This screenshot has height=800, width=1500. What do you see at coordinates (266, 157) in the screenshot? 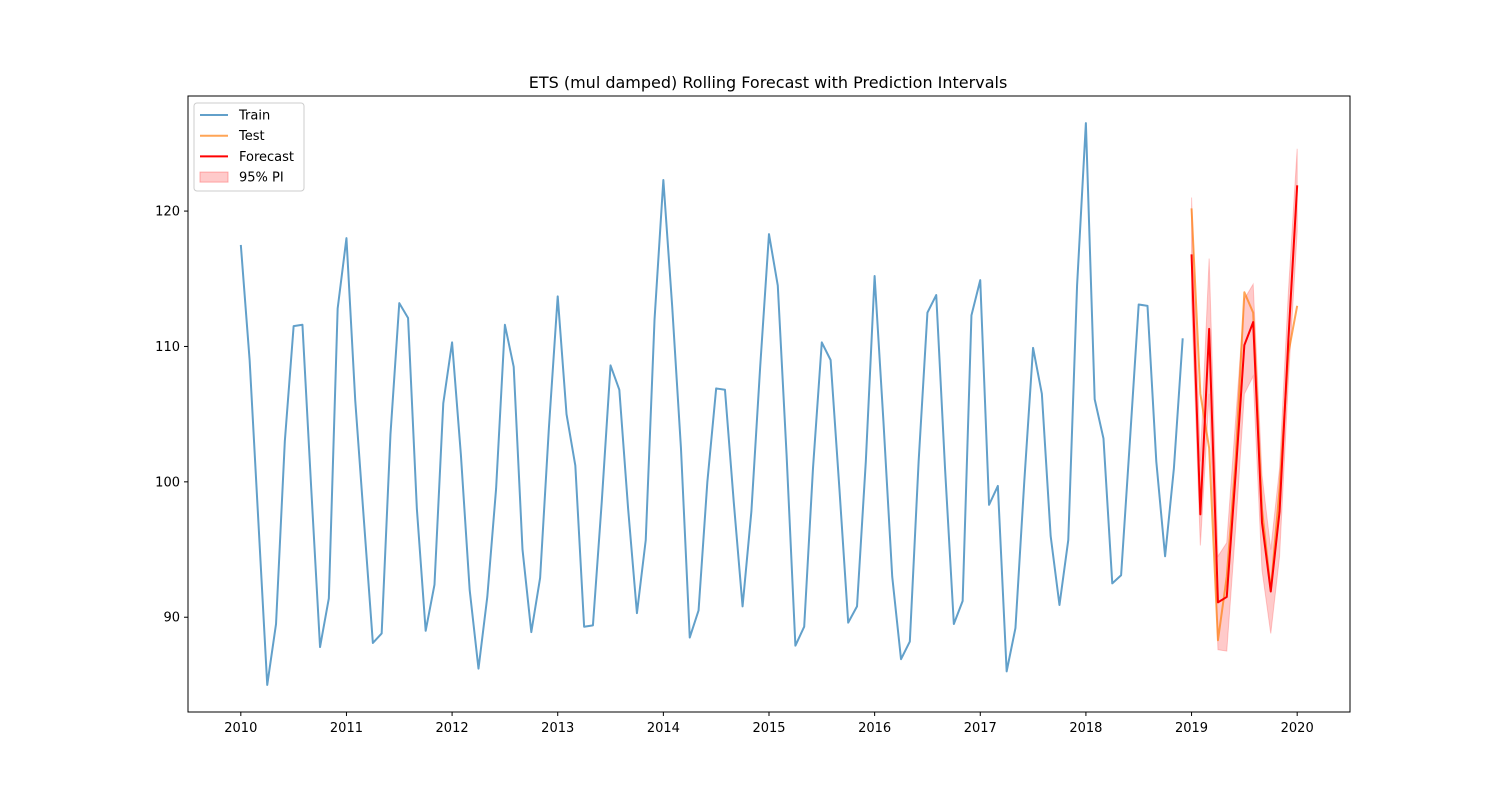
I see `legend-forecast-label: Forecast` at bounding box center [266, 157].